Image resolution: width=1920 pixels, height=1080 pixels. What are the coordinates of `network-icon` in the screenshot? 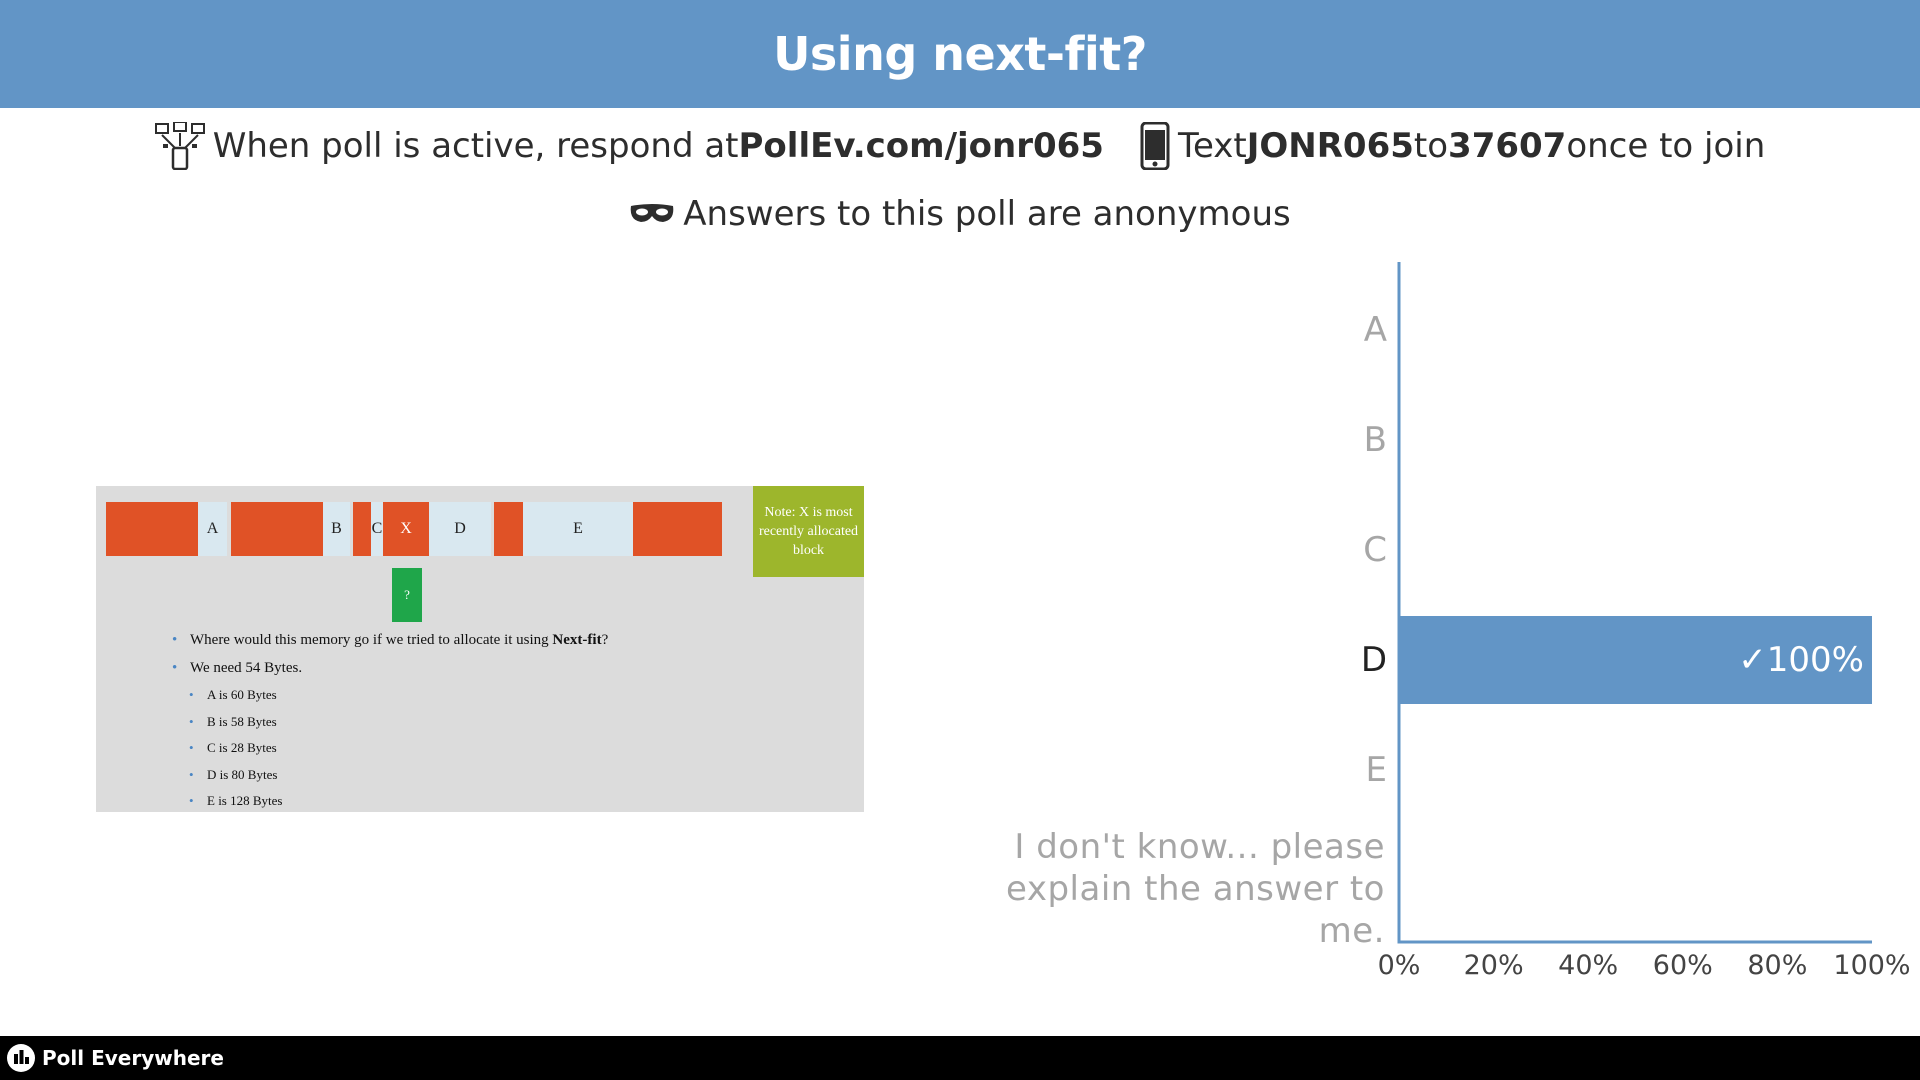 It's located at (179, 146).